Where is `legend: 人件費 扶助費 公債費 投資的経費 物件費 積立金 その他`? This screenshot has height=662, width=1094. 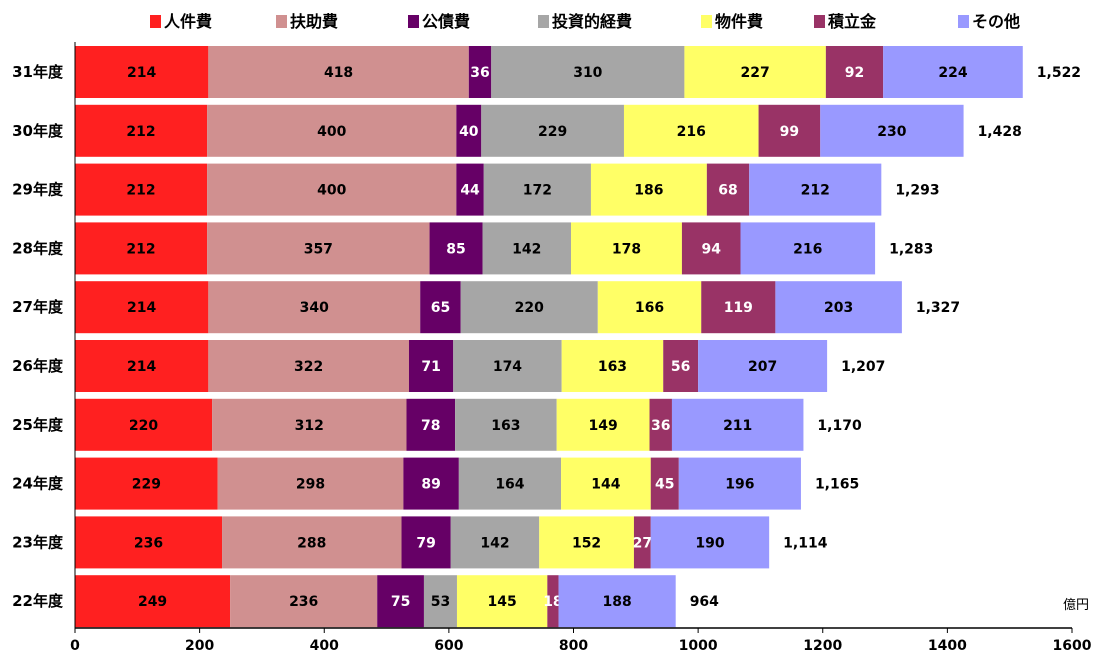
legend: 人件費 扶助費 公債費 投資的経費 物件費 積立金 その他 is located at coordinates (585, 21).